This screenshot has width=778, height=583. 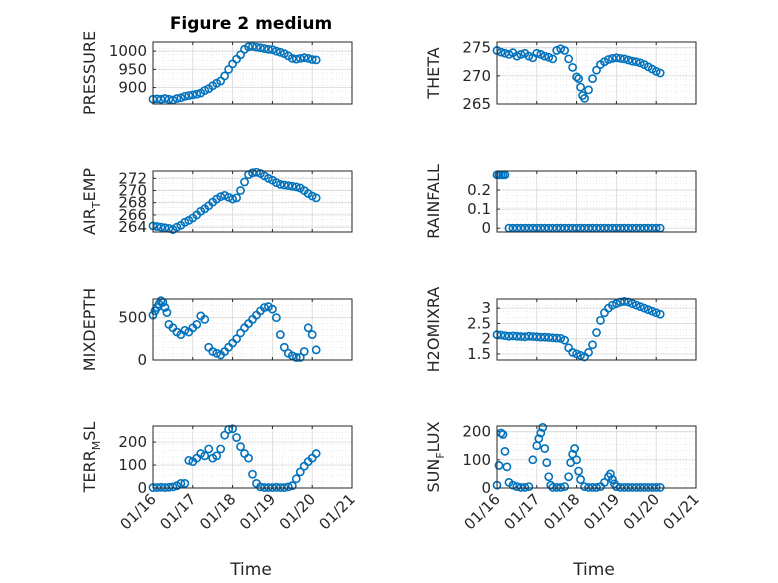 I want to click on y-tick-label: 950, so click(x=132, y=69).